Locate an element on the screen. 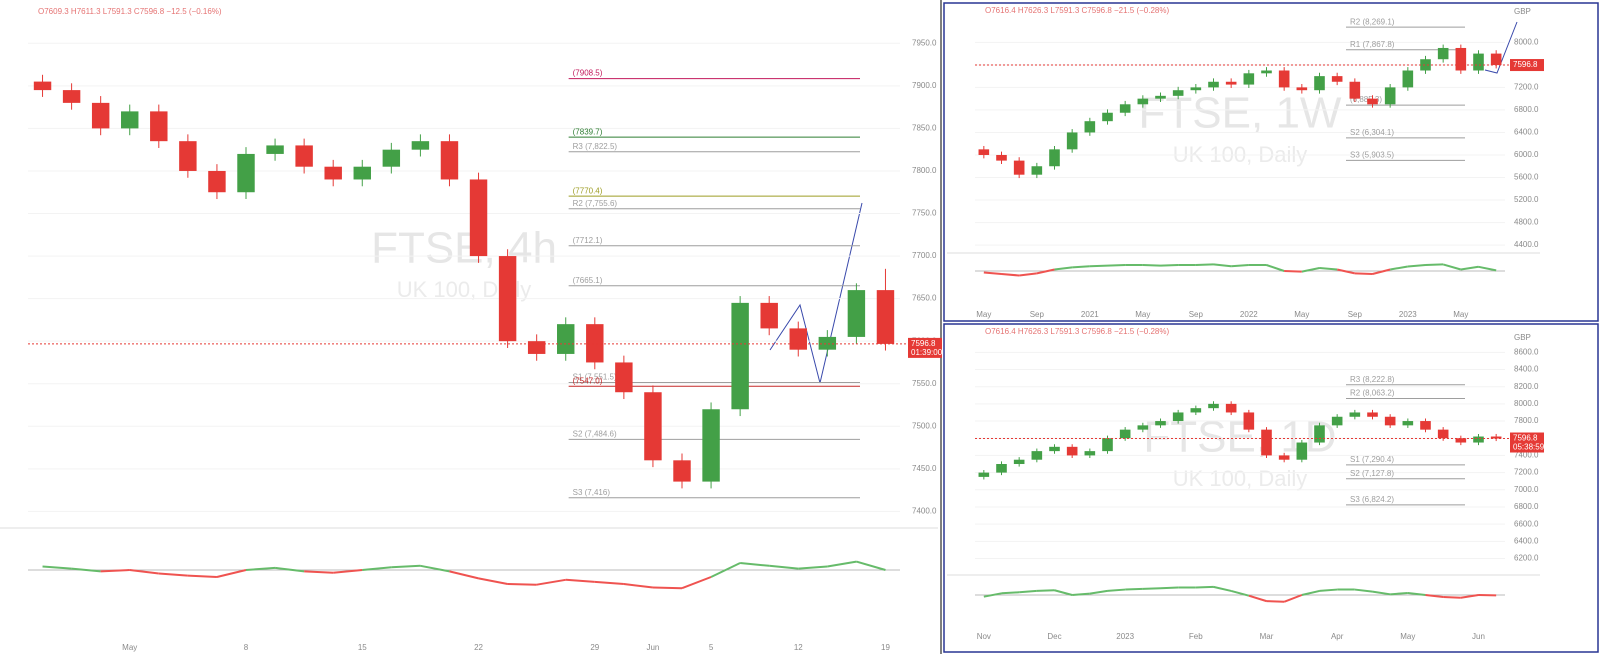  watermark-subtitle: UK 100, Daily is located at coordinates (1240, 154).